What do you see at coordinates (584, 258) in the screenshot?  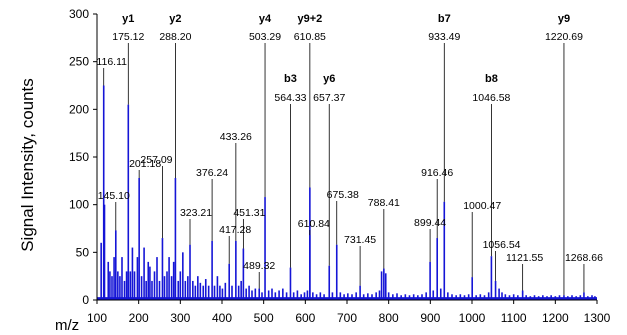 I see `annotation-mz: 1268.66` at bounding box center [584, 258].